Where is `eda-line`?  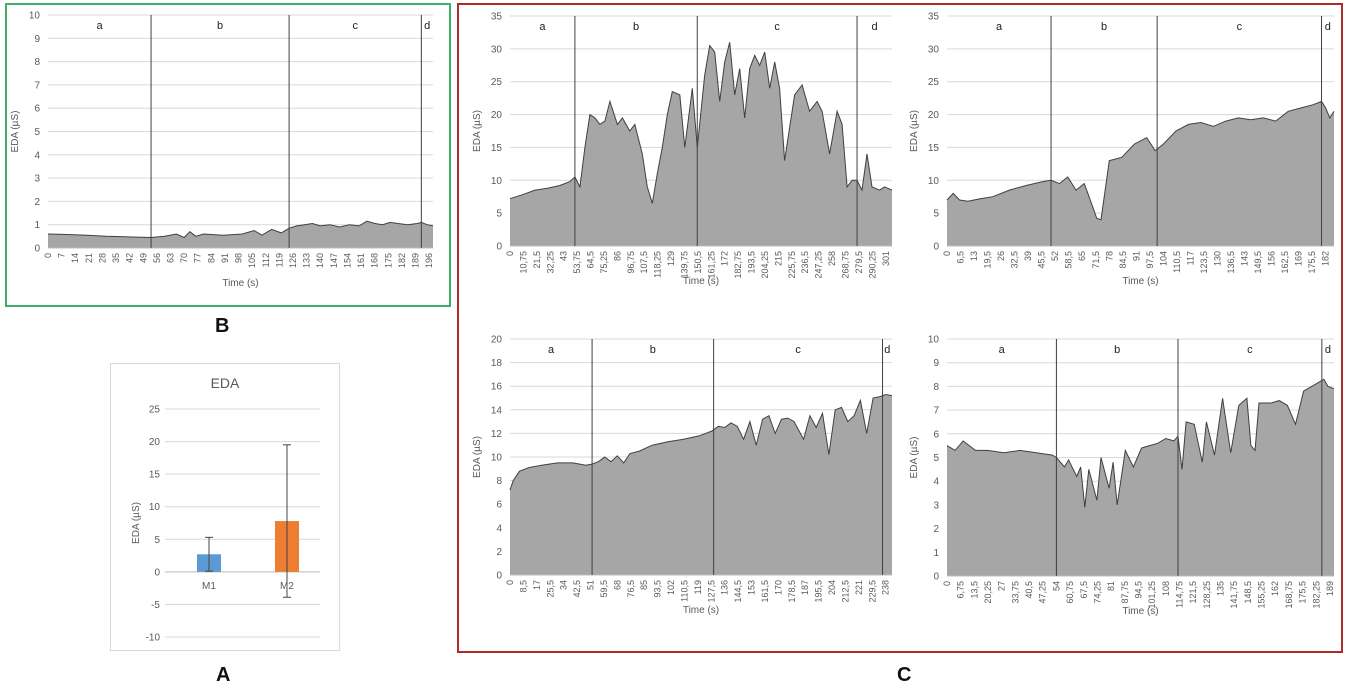 eda-line is located at coordinates (1140, 160).